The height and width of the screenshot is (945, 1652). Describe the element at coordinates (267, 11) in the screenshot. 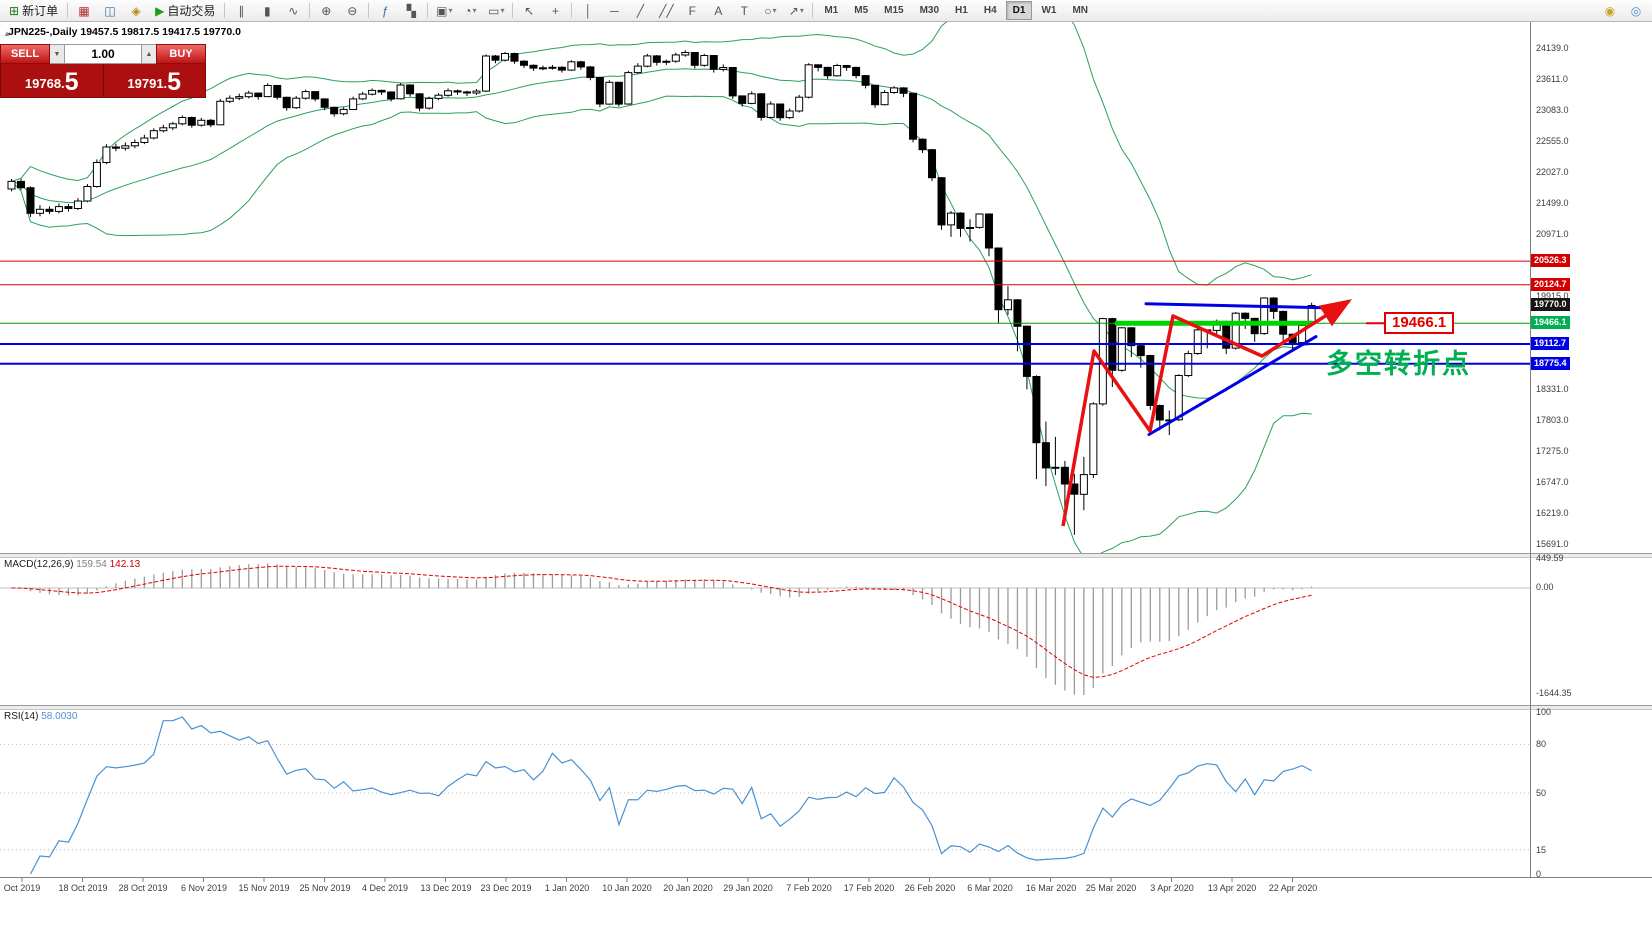

I see `candlestick-chart-icon: ▮` at that location.